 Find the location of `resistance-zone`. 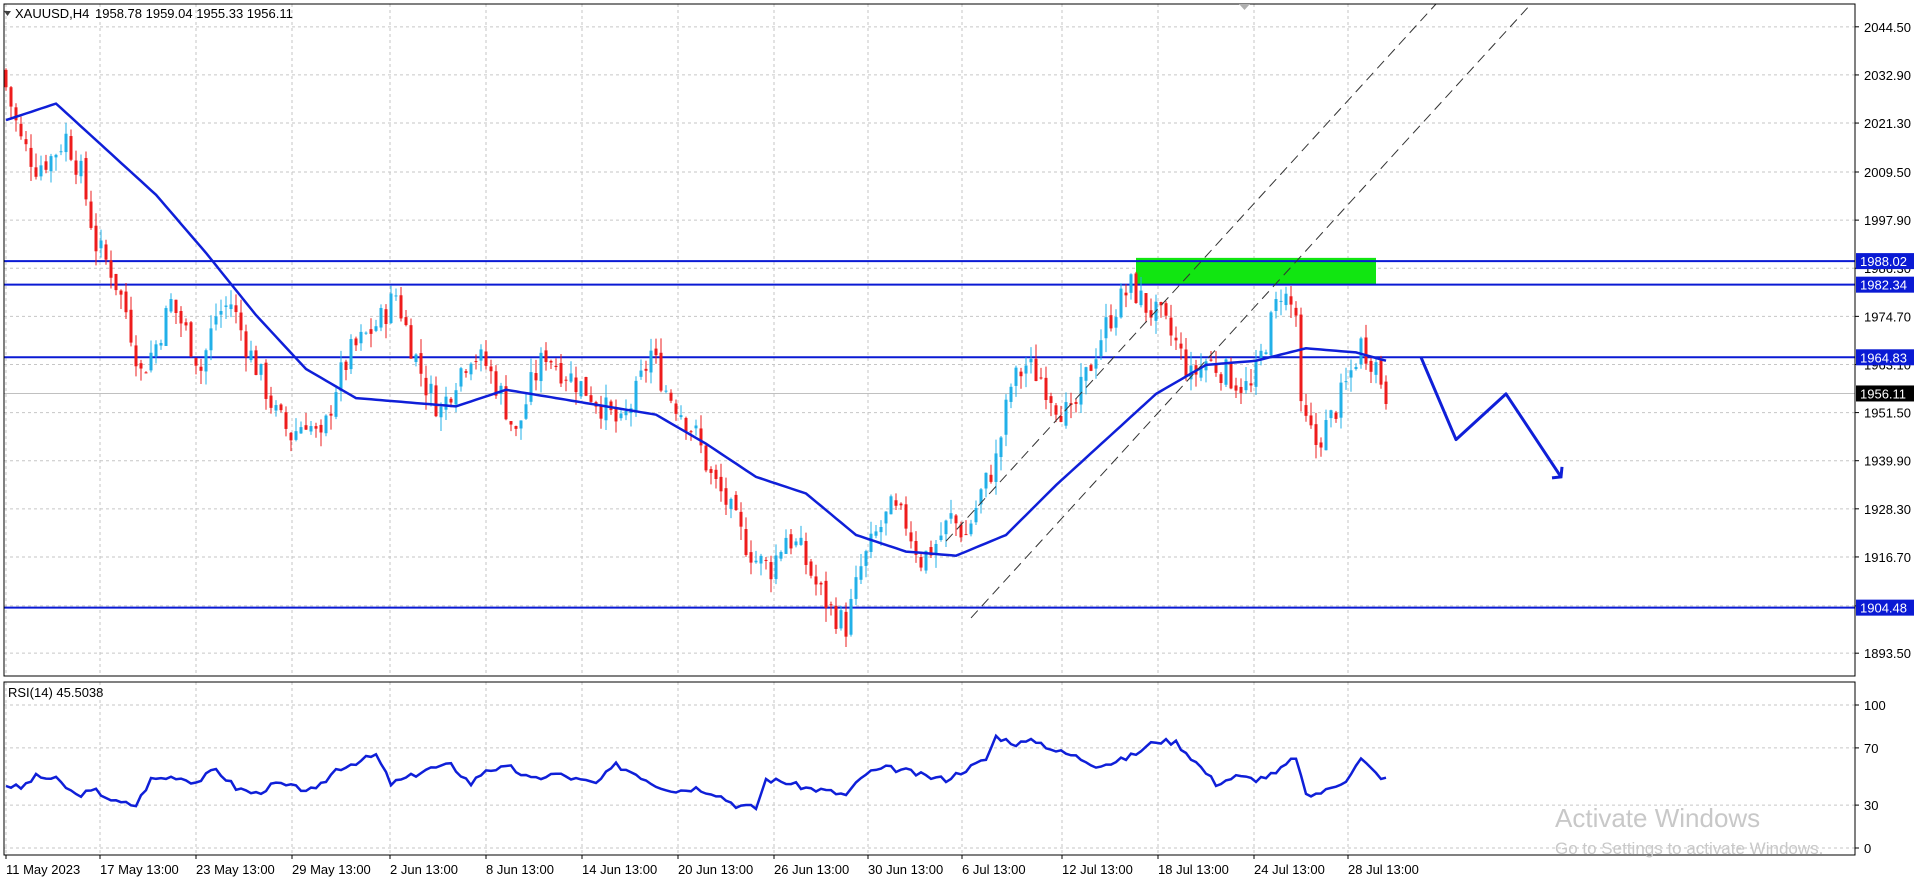

resistance-zone is located at coordinates (1256, 271).